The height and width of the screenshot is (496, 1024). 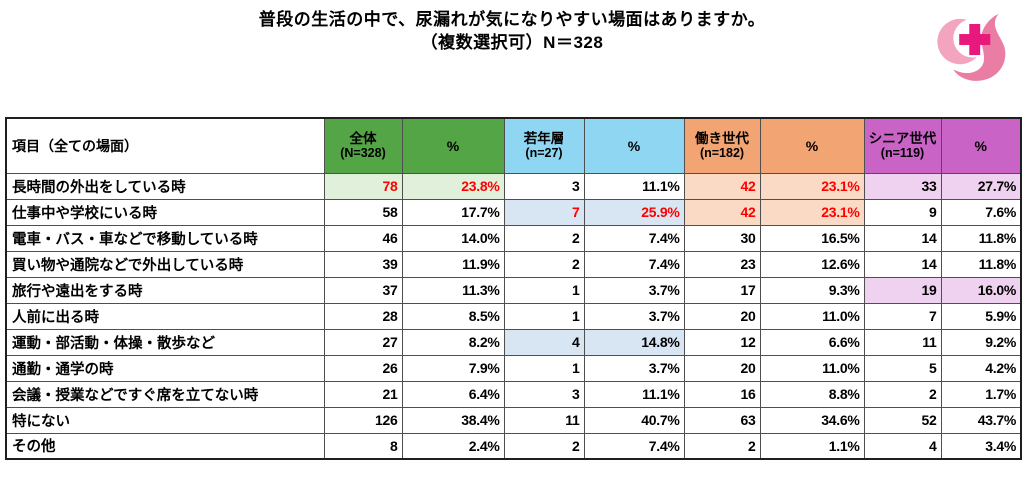 What do you see at coordinates (981, 212) in the screenshot?
I see `pct-cell: 7.6%` at bounding box center [981, 212].